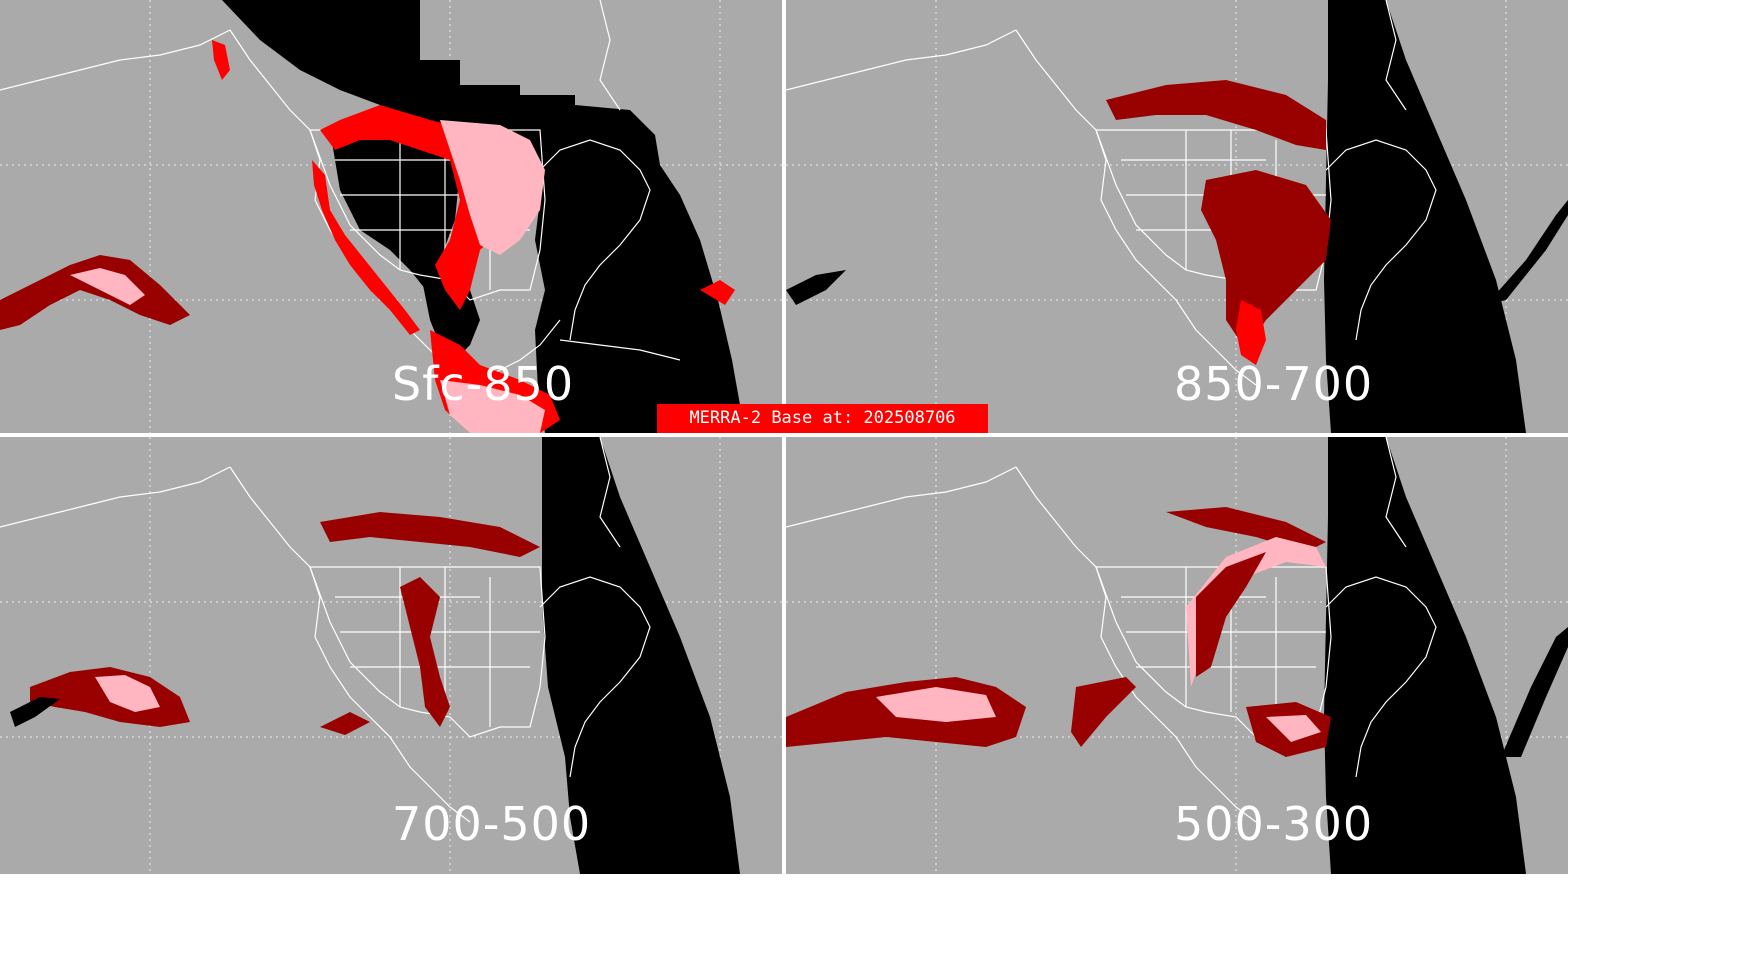 Image resolution: width=1750 pixels, height=976 pixels. I want to click on panel-label-850-700: 850-700, so click(1274, 384).